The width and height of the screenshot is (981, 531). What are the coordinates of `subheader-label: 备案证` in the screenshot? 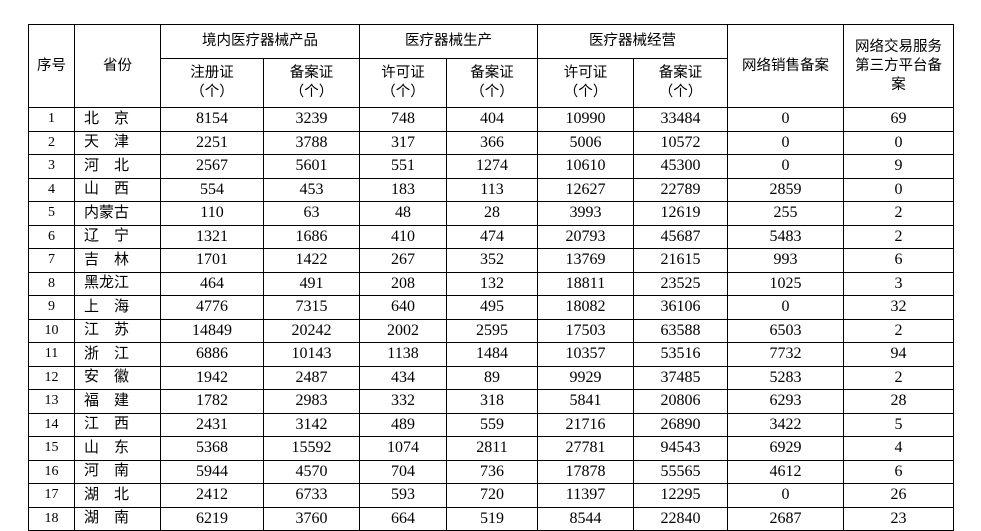 It's located at (680, 73).